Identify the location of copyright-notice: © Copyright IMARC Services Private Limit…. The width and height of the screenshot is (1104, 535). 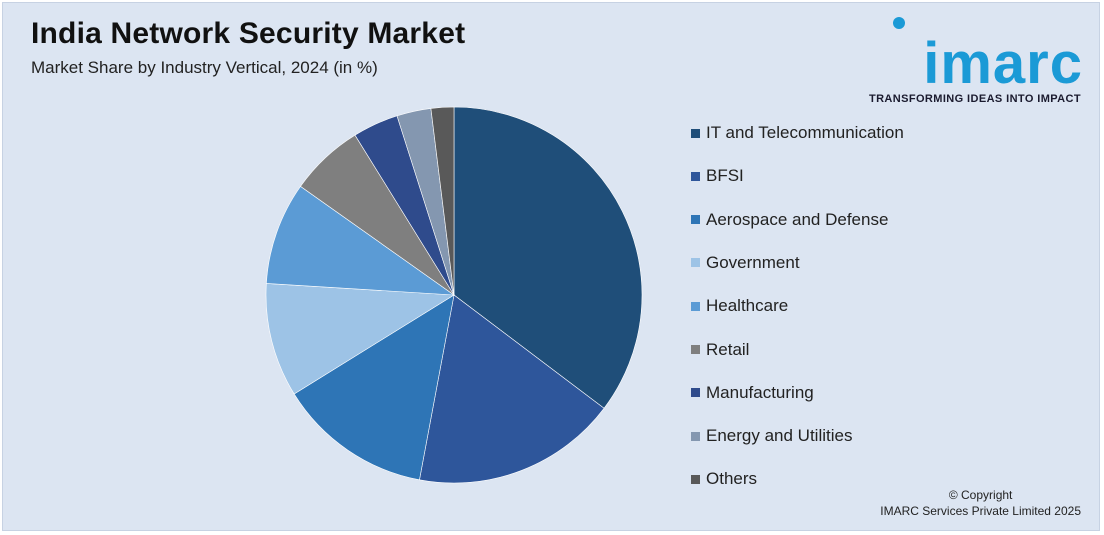
(980, 503).